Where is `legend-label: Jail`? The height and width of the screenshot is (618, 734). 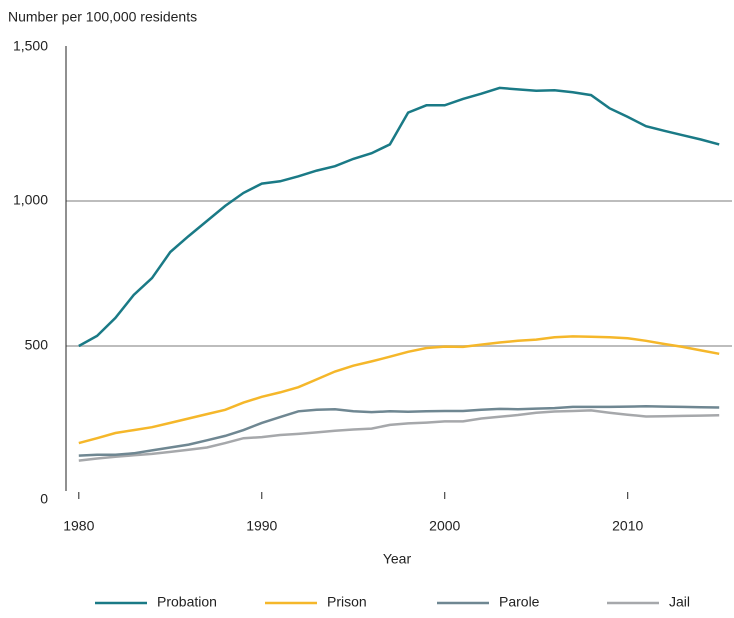 legend-label: Jail is located at coordinates (679, 602).